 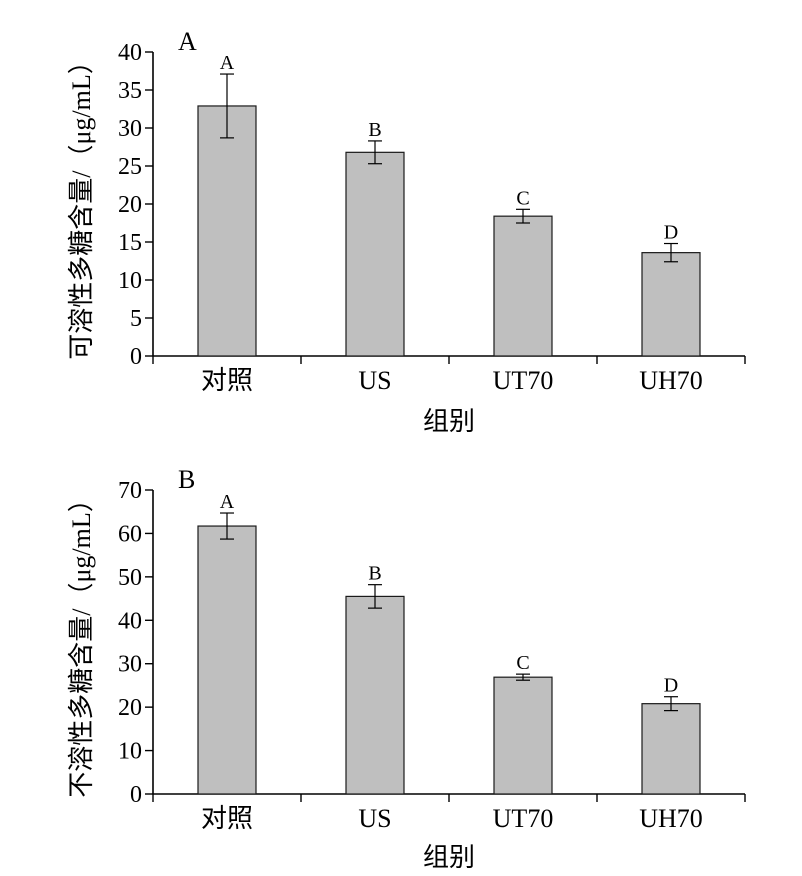 I want to click on panel-label: B, so click(x=186, y=479).